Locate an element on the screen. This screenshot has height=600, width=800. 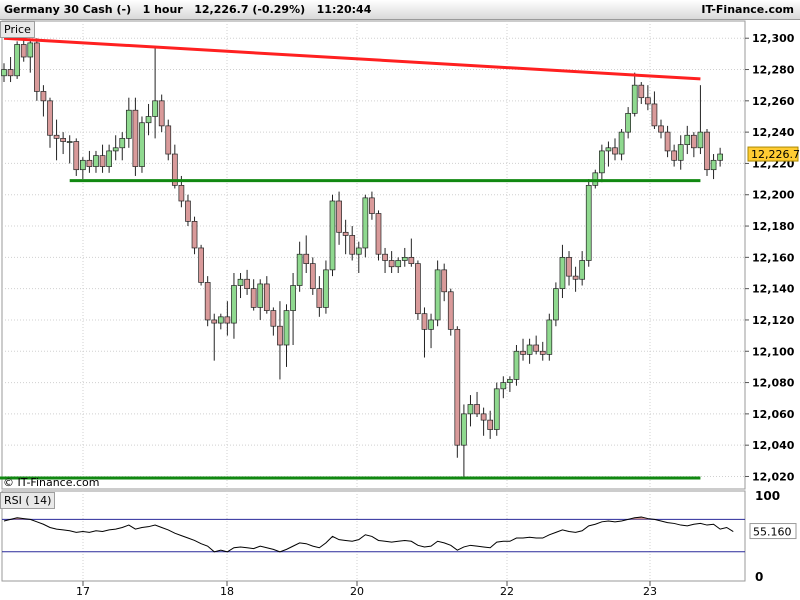
site-brand: IT-Finance.com is located at coordinates (747, 9).